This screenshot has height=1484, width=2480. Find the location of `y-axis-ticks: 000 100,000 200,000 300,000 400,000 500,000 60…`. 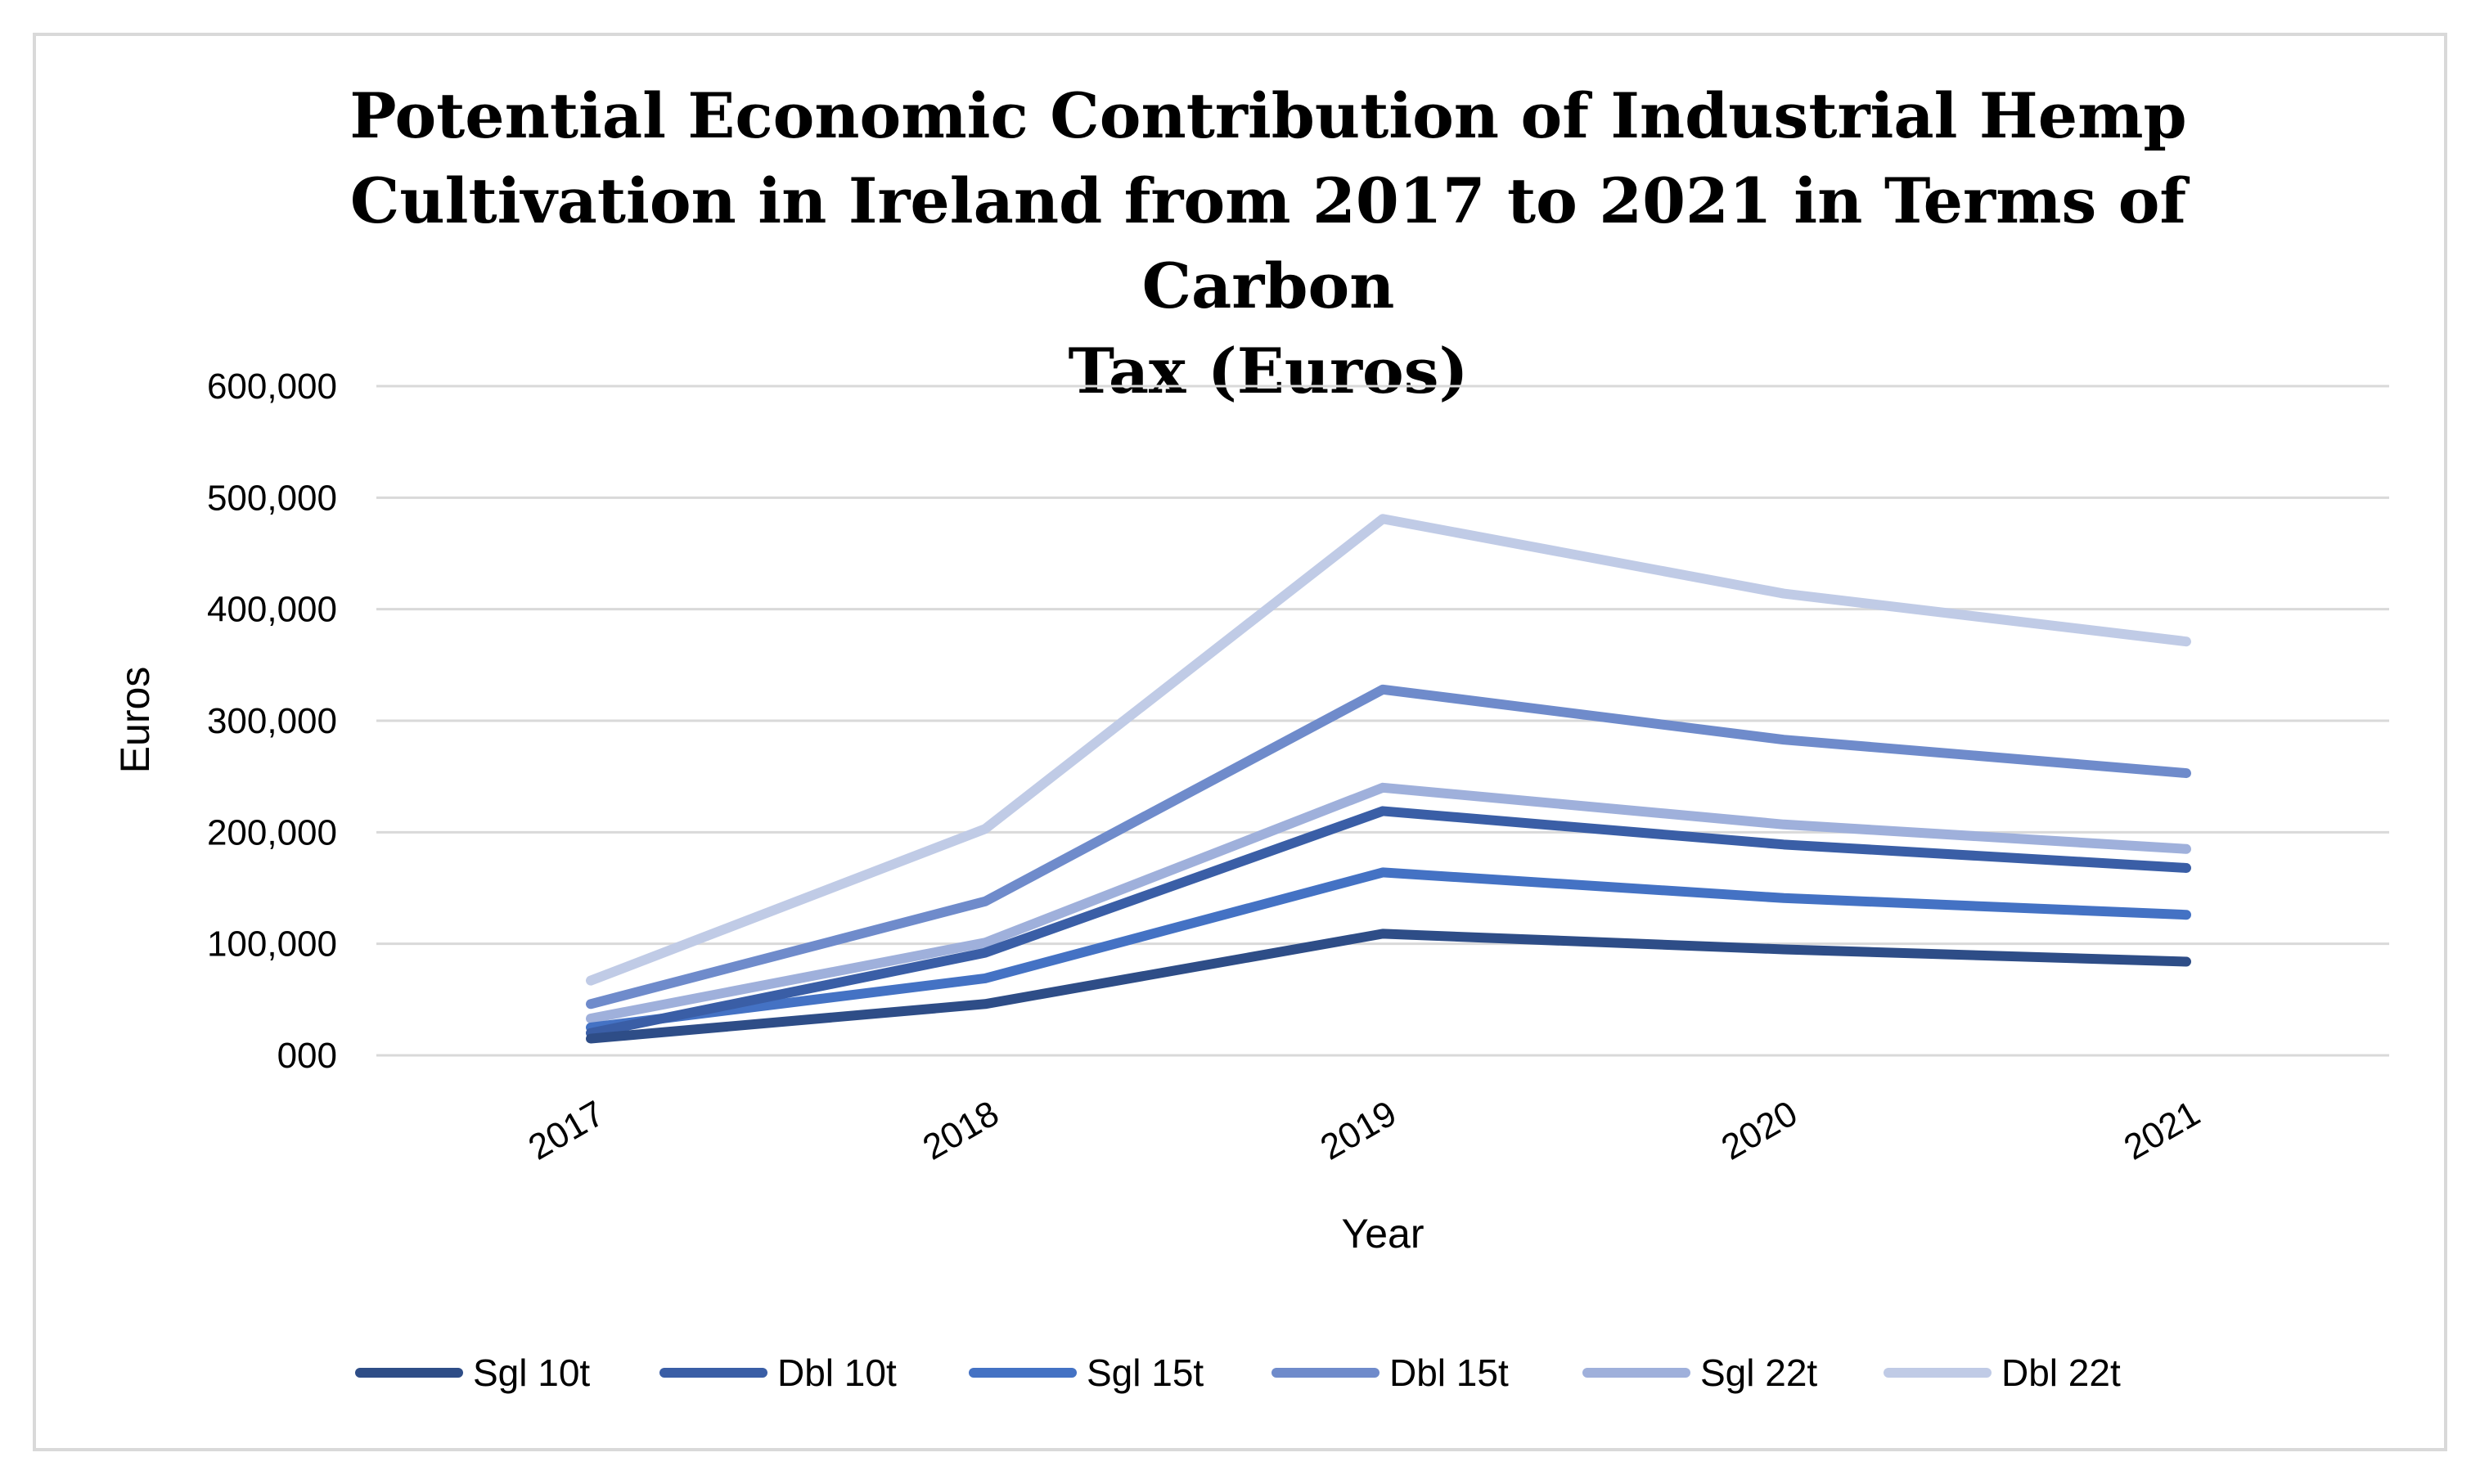

y-axis-ticks: 000 100,000 200,000 300,000 400,000 500,000 60… is located at coordinates (272, 721).